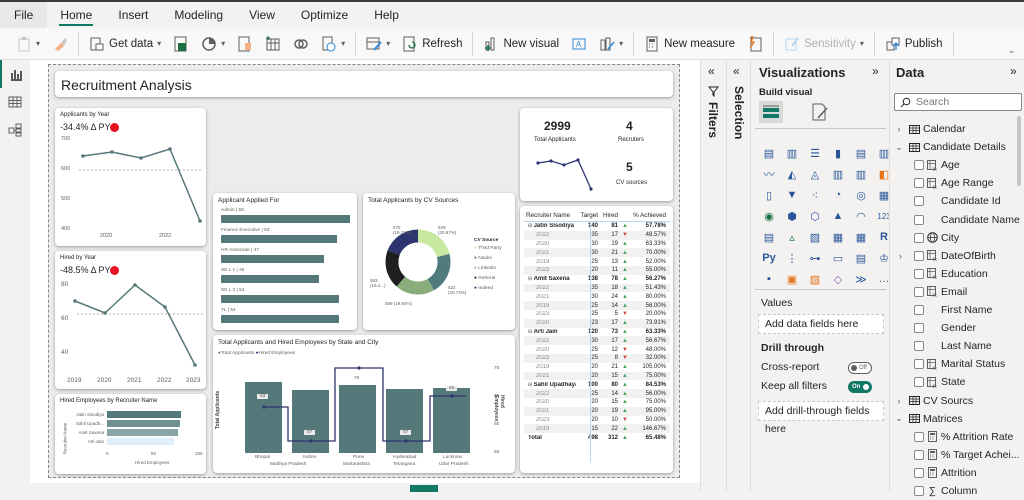  I want to click on matrix-row: 2022 30 17 ▲ 56.67%, so click(597, 341).